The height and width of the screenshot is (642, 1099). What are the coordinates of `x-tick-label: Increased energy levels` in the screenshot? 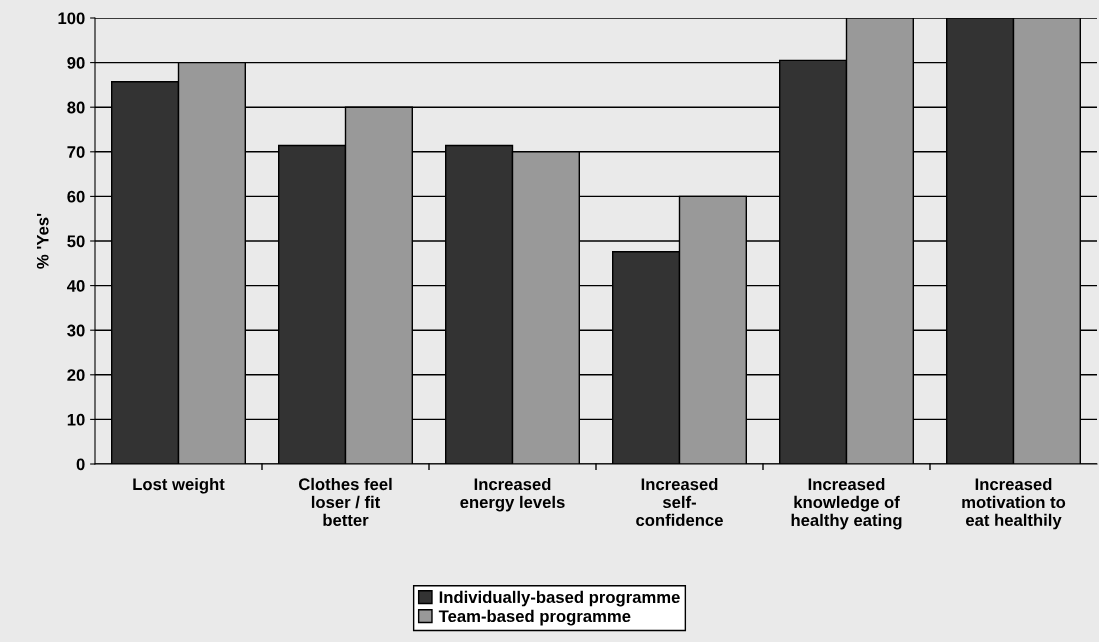 It's located at (512, 494).